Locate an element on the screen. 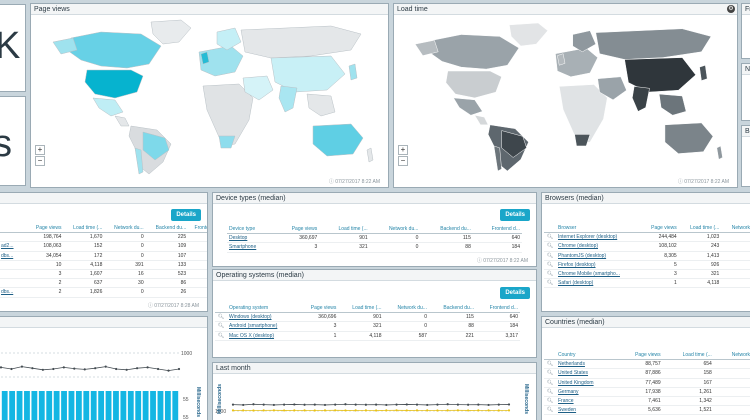 Image resolution: width=750 pixels, height=420 pixels. table-row: 🔍︎ Netherlands 88,757 654 is located at coordinates (647, 364).